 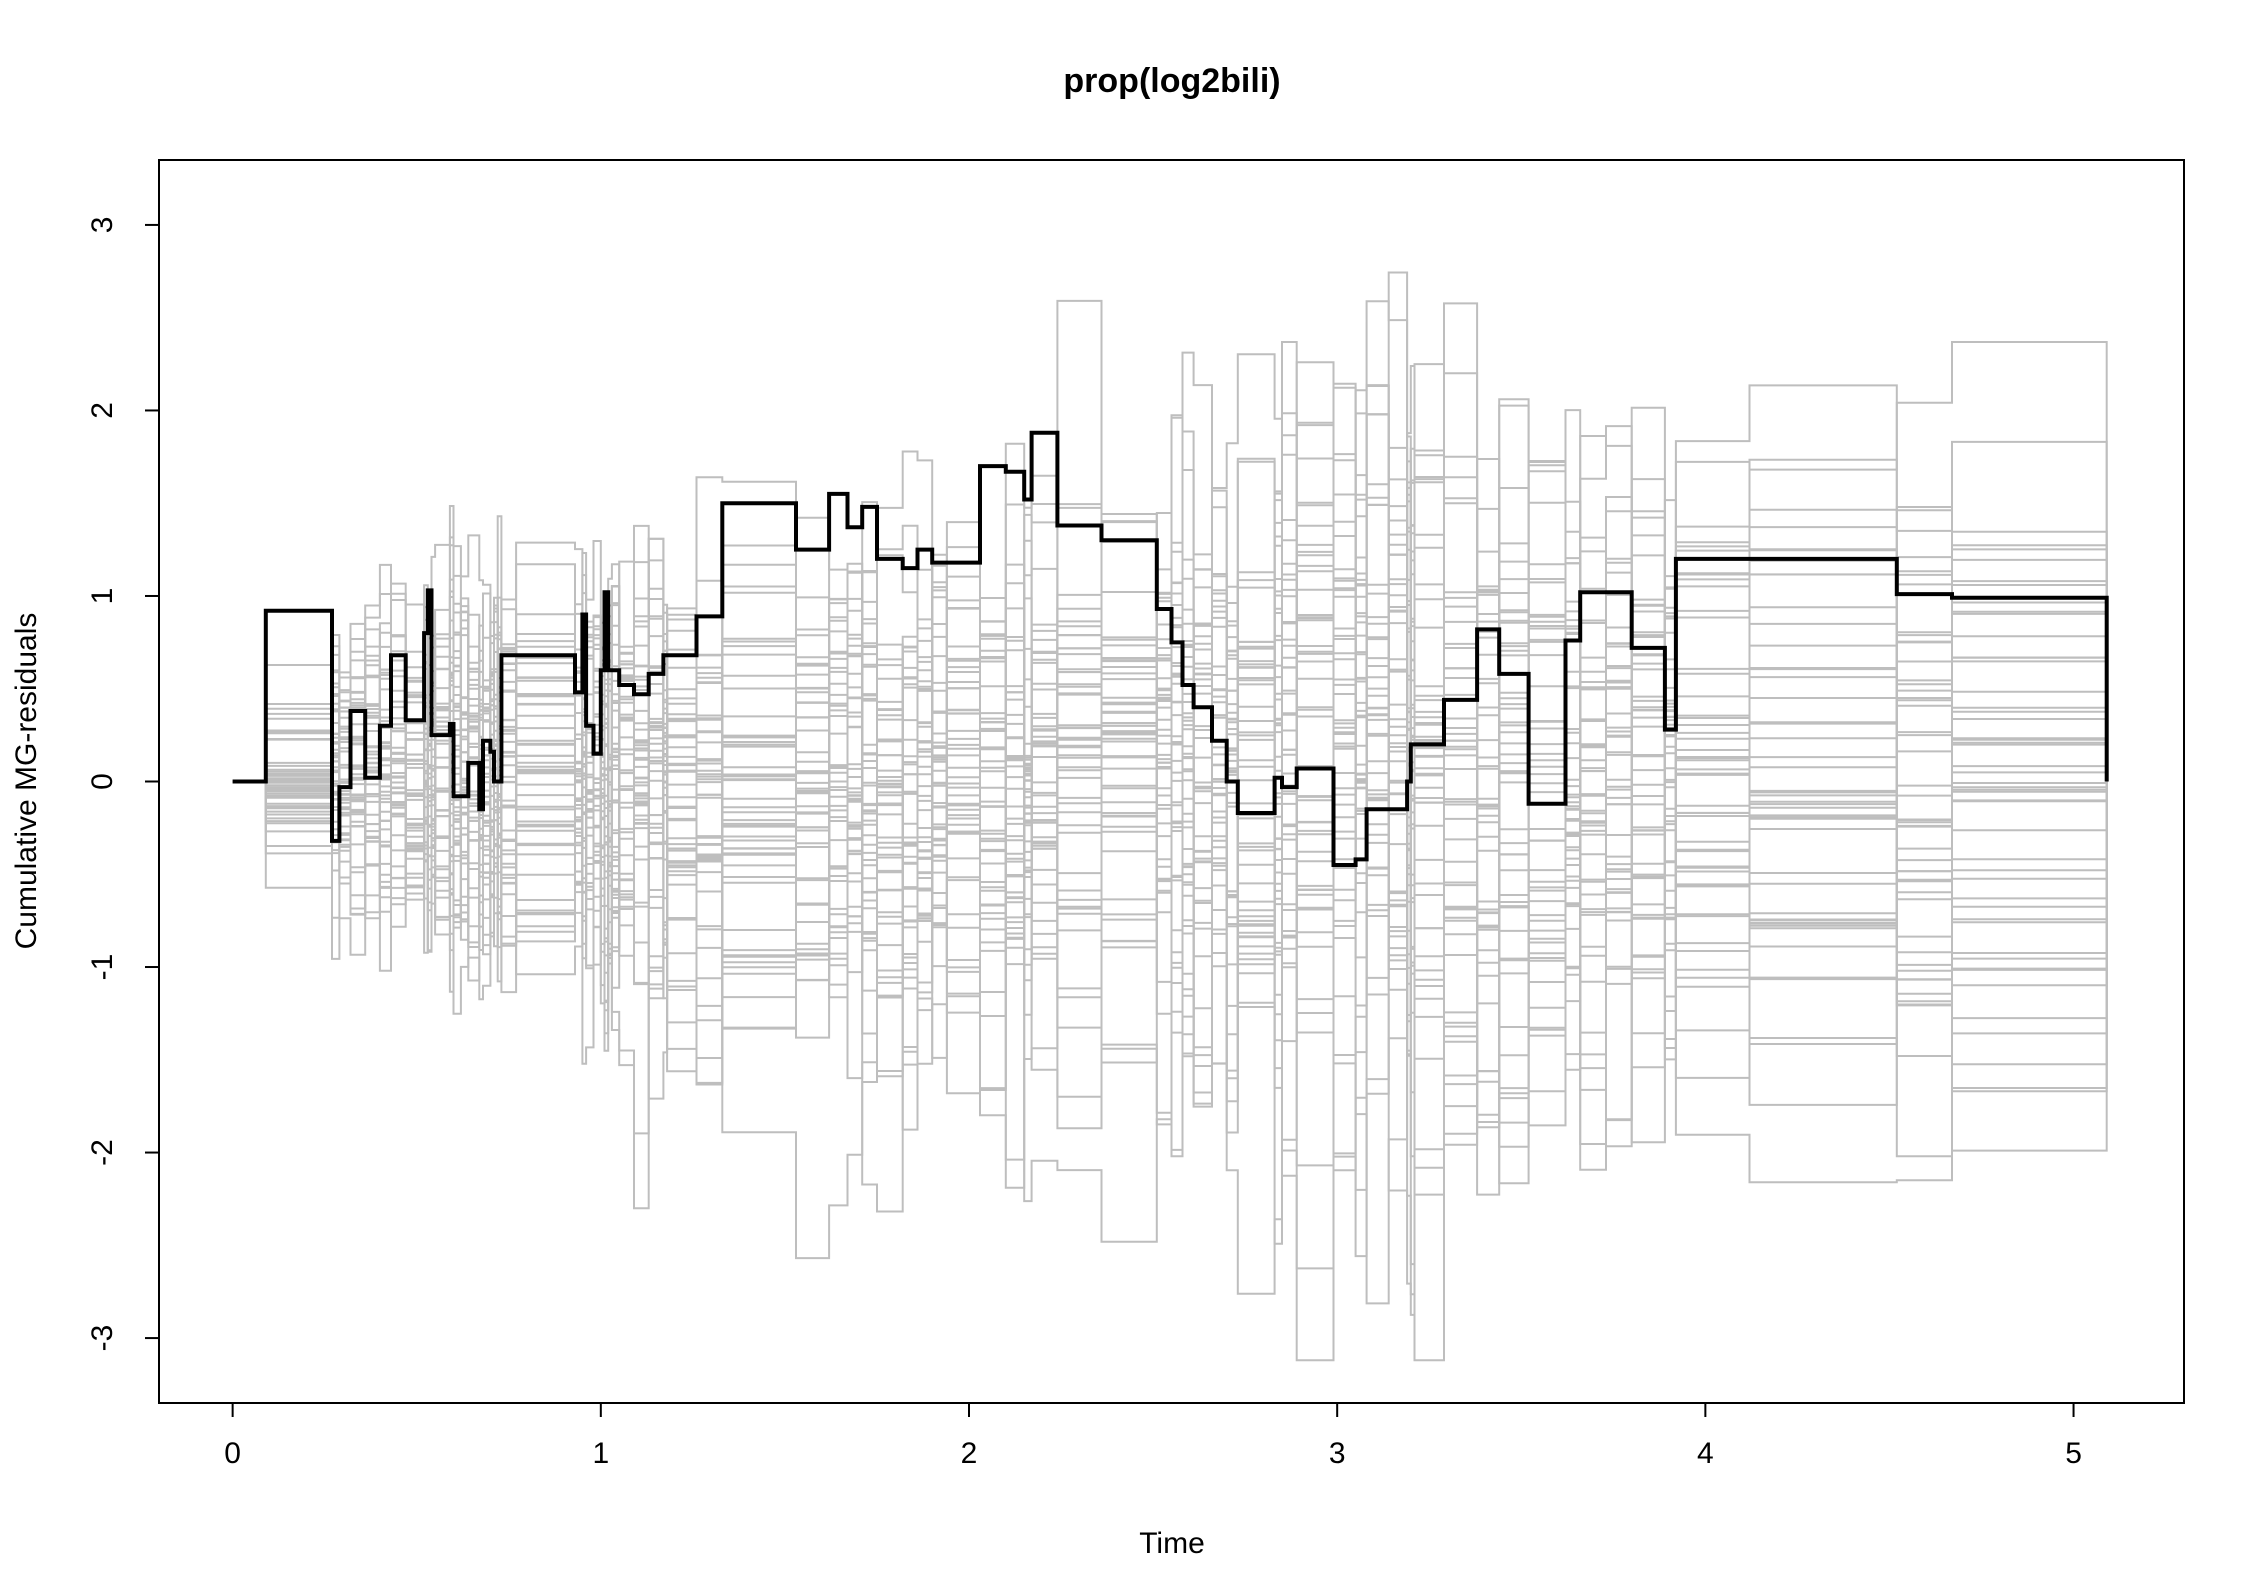 I want to click on x-tick-label: 4, so click(x=1705, y=1453).